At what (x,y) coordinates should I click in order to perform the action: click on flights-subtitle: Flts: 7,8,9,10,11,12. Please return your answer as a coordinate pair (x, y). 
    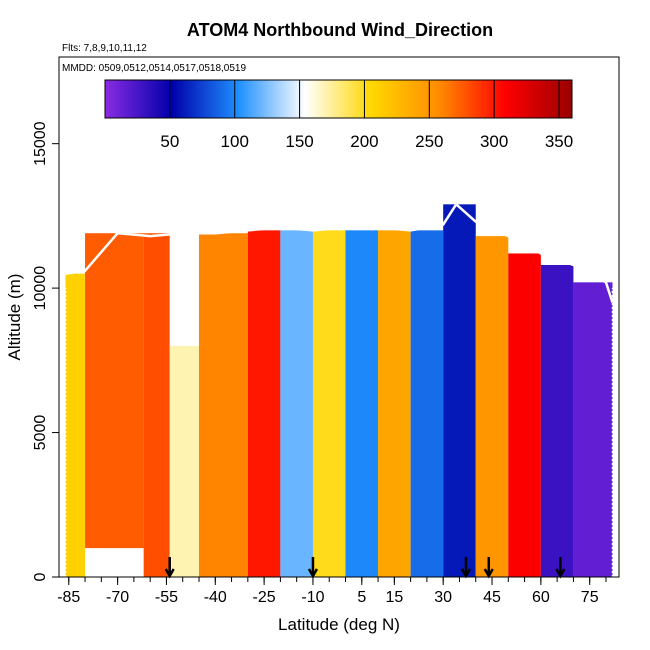
    Looking at the image, I should click on (104, 48).